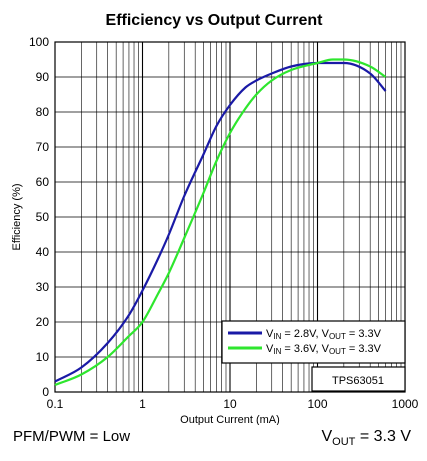 The image size is (427, 461). I want to click on vout-caption: VOUT = 3.3 V, so click(367, 438).